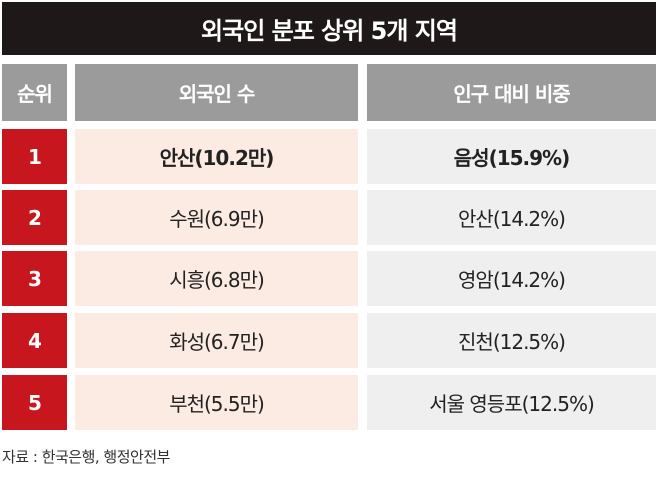 Image resolution: width=658 pixels, height=489 pixels. I want to click on population-ratio-cell: 영암(14.2%), so click(511, 278).